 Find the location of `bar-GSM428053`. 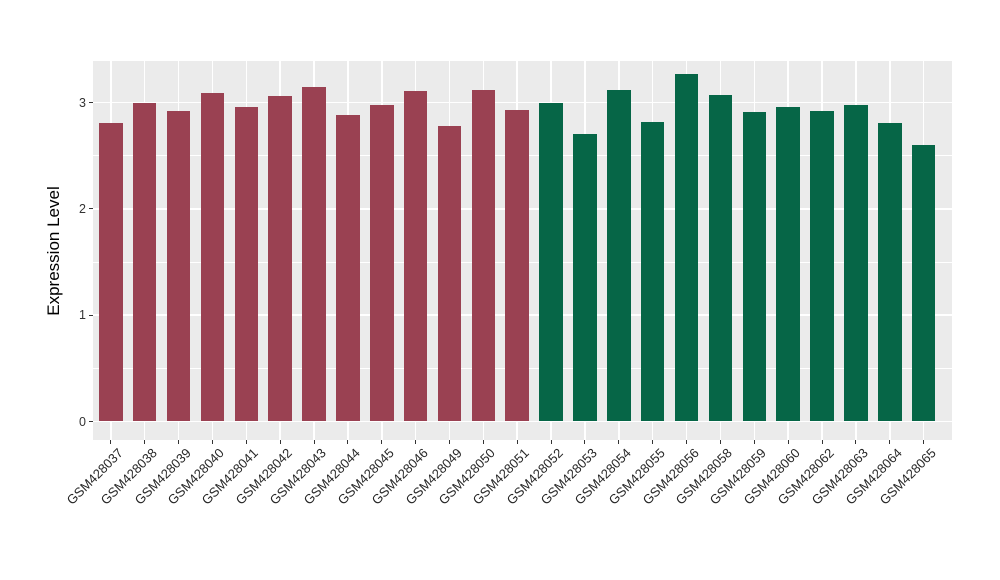

bar-GSM428053 is located at coordinates (585, 278).